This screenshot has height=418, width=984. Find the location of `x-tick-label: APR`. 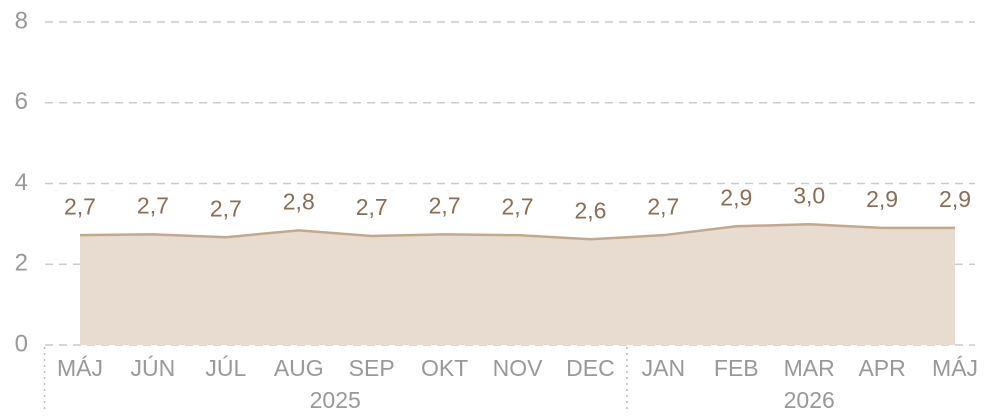

x-tick-label: APR is located at coordinates (881, 368).